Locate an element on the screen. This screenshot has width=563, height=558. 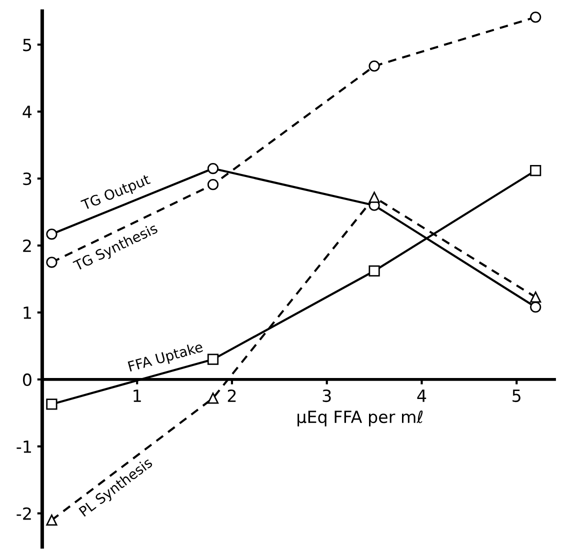
y-tick-label: 5 is located at coordinates (27, 45).